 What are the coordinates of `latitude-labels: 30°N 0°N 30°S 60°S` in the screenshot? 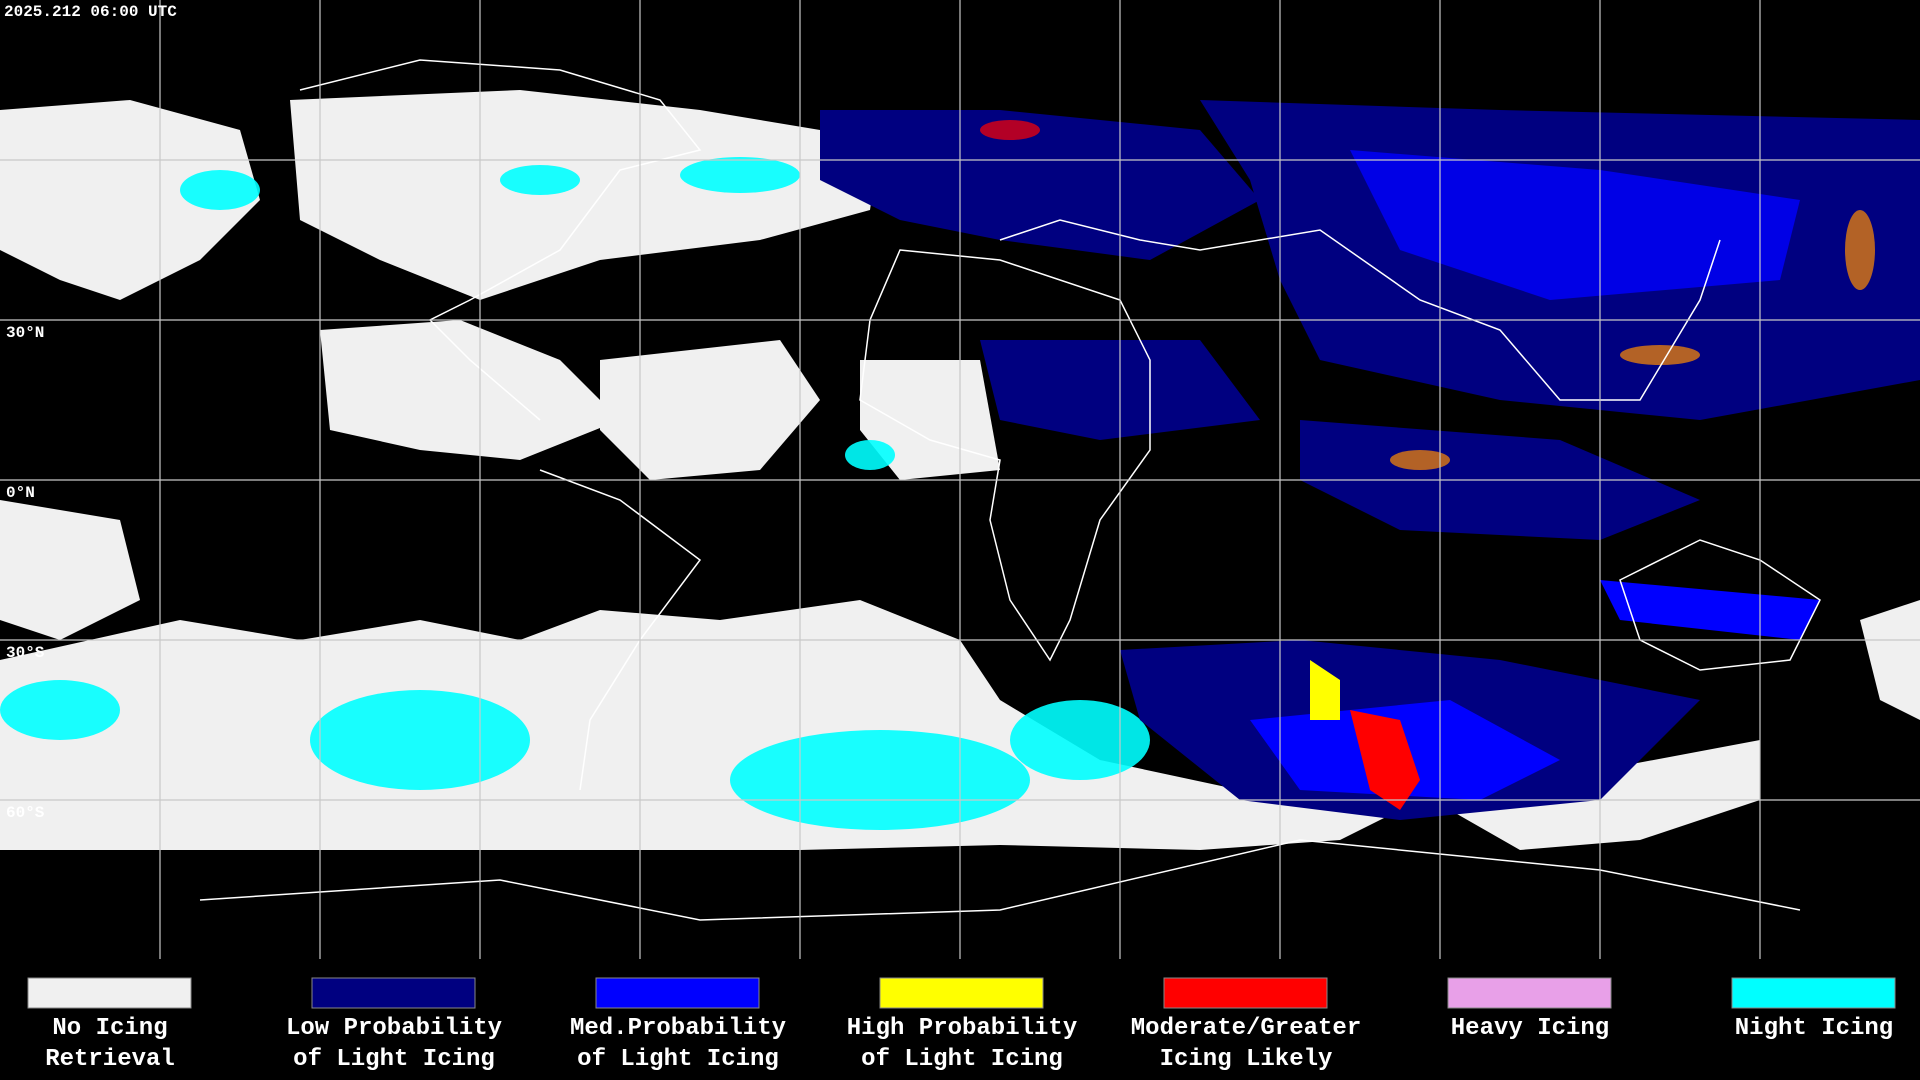 It's located at (25, 573).